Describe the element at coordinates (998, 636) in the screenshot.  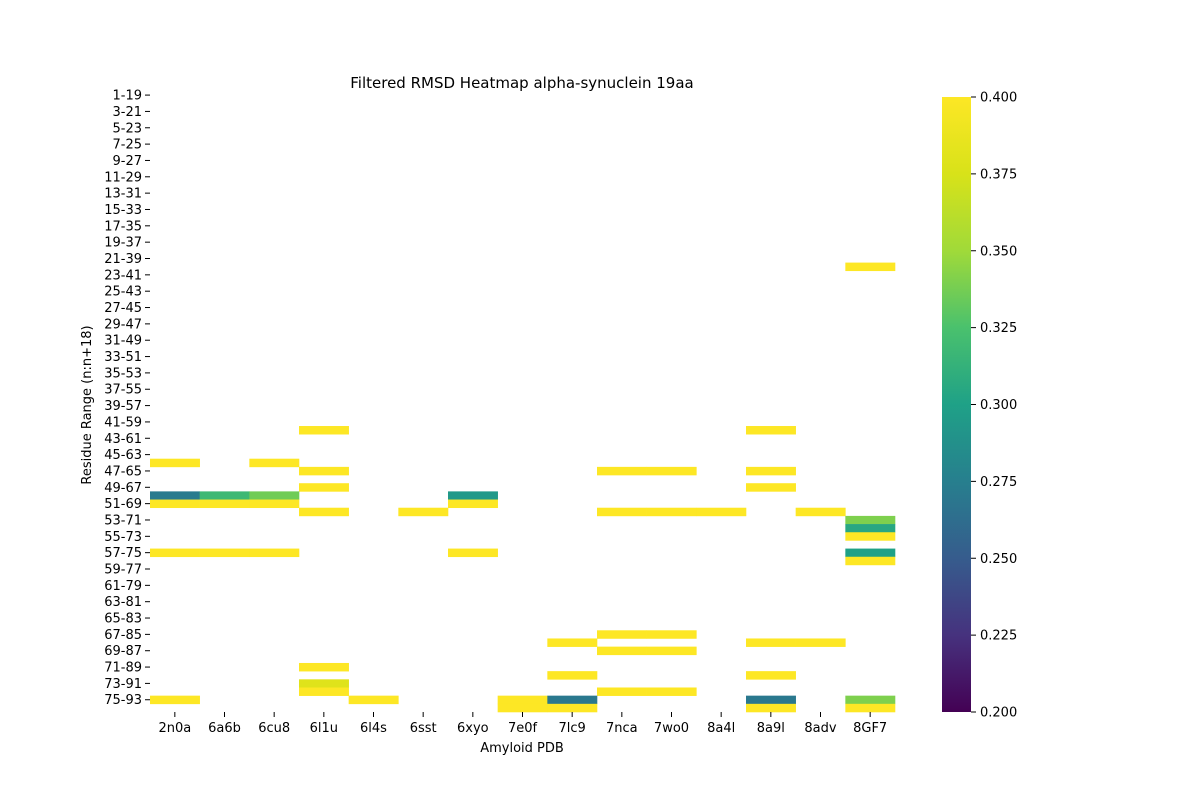
I see `colorbar-tick-label: 0.225` at that location.